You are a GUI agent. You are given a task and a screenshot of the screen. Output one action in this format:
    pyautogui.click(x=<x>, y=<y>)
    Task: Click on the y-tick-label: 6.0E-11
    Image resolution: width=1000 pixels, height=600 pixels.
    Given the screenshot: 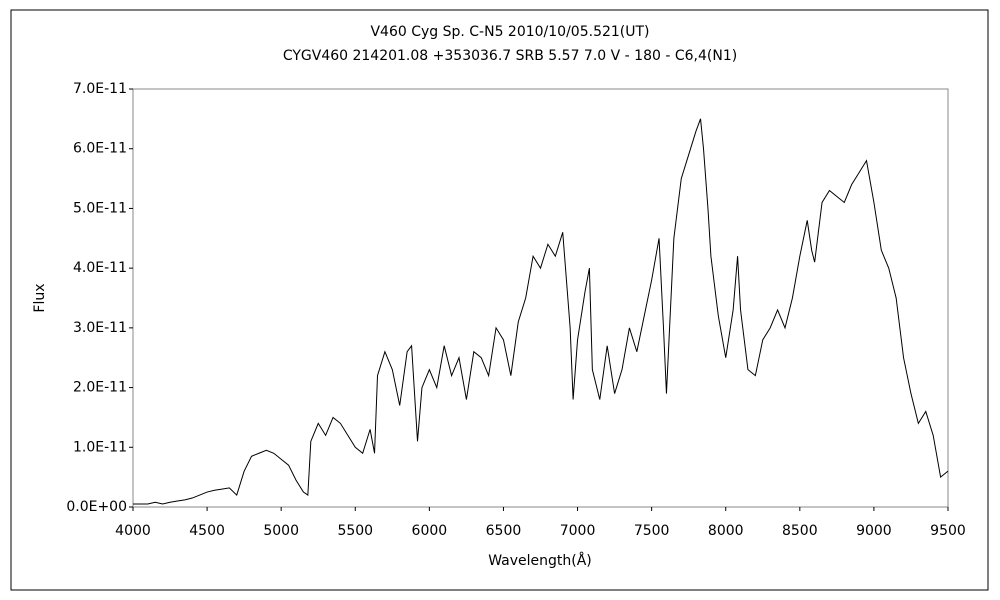 What is the action you would take?
    pyautogui.click(x=100, y=149)
    